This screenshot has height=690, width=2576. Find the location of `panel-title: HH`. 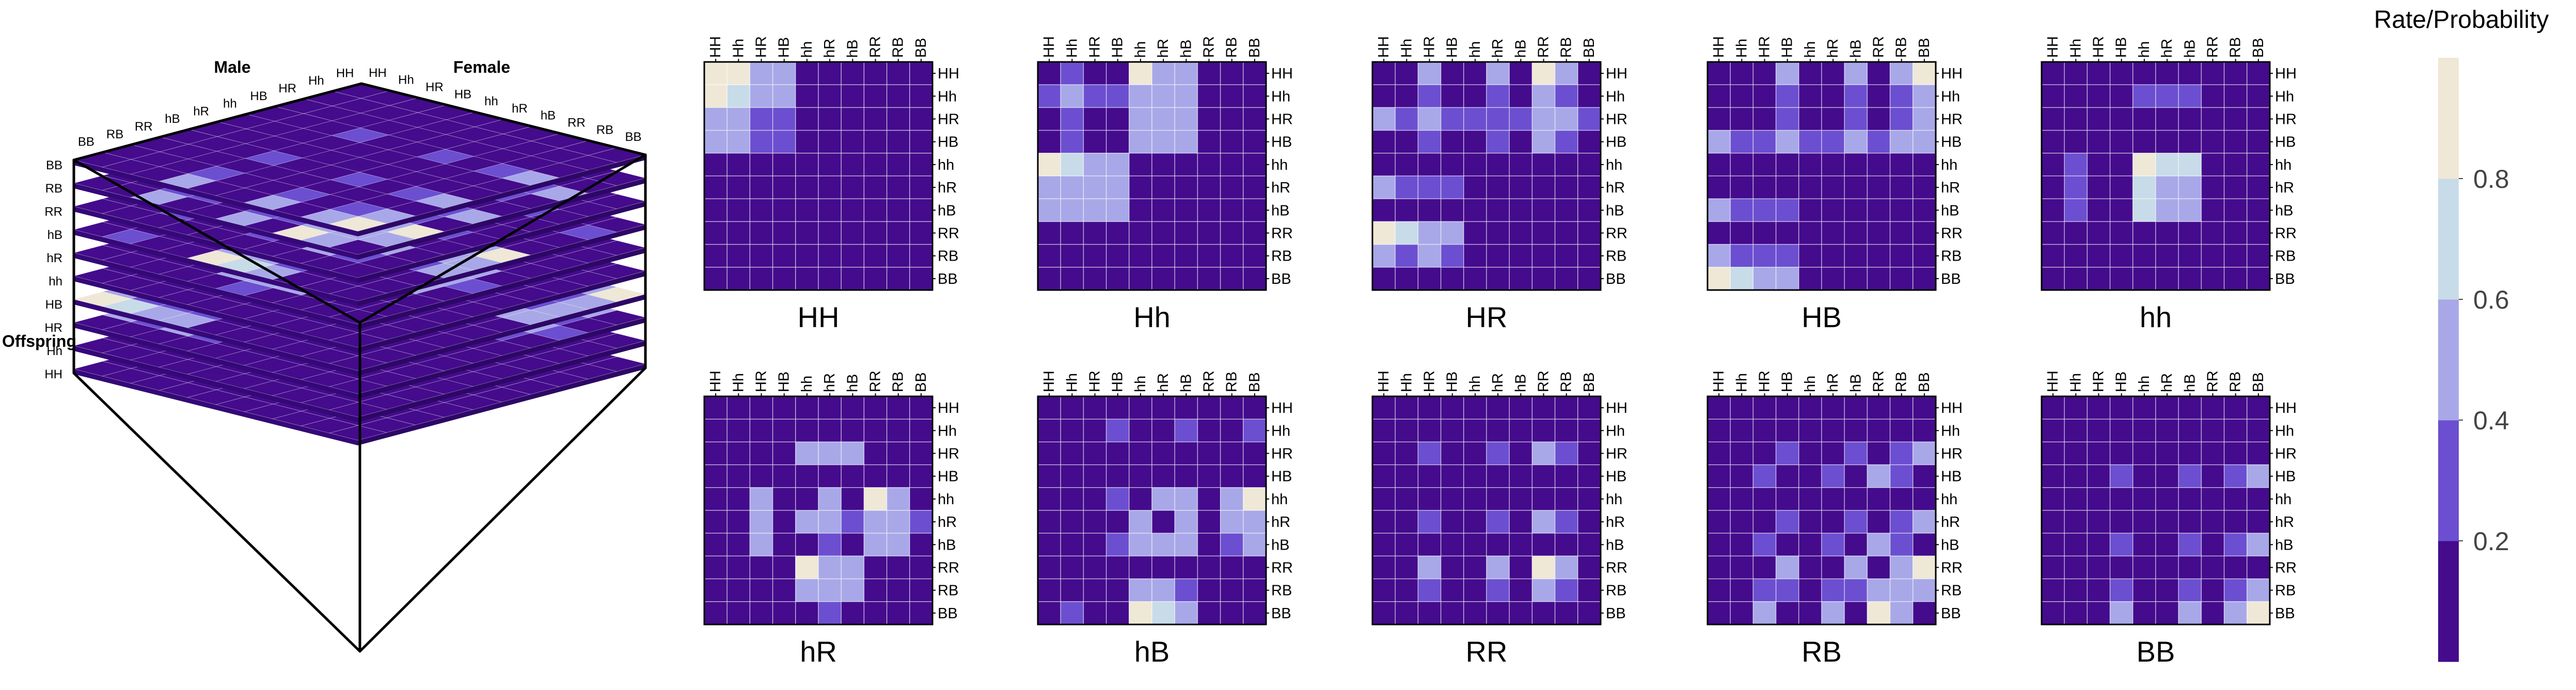

panel-title: HH is located at coordinates (819, 317).